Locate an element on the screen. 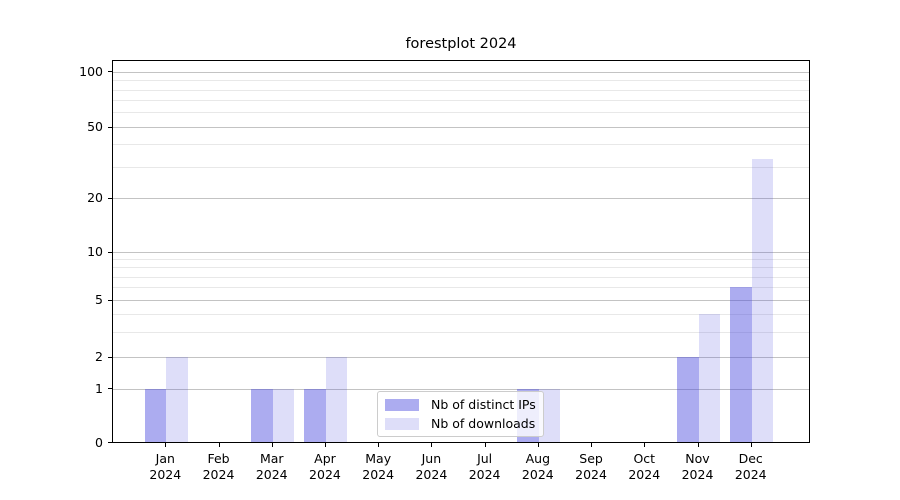 This screenshot has width=900, height=500. y-tick-label-10: 10 is located at coordinates (95, 251).